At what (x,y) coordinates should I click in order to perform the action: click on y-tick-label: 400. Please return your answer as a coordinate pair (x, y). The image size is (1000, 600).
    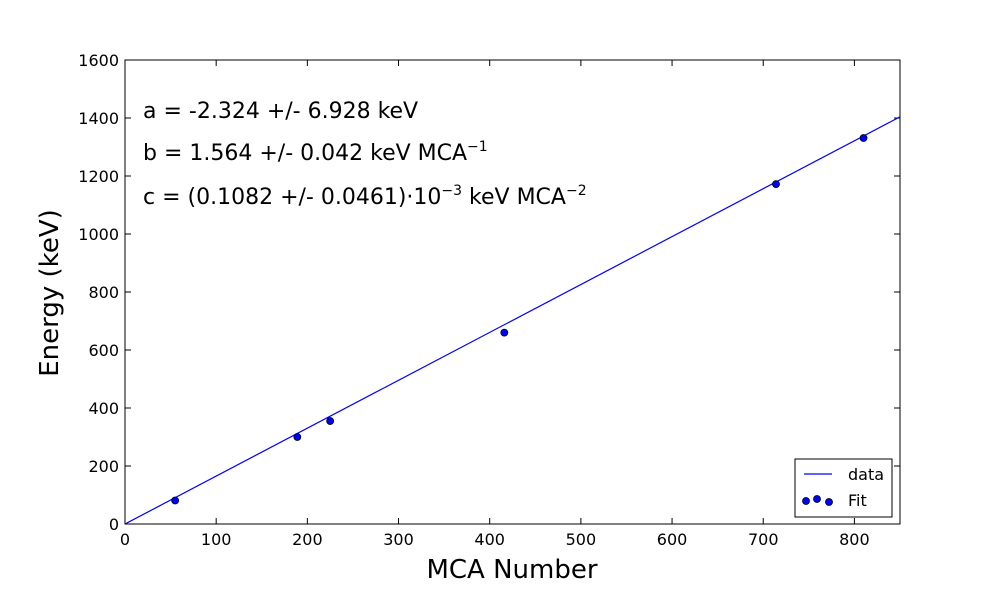
    Looking at the image, I should click on (103, 408).